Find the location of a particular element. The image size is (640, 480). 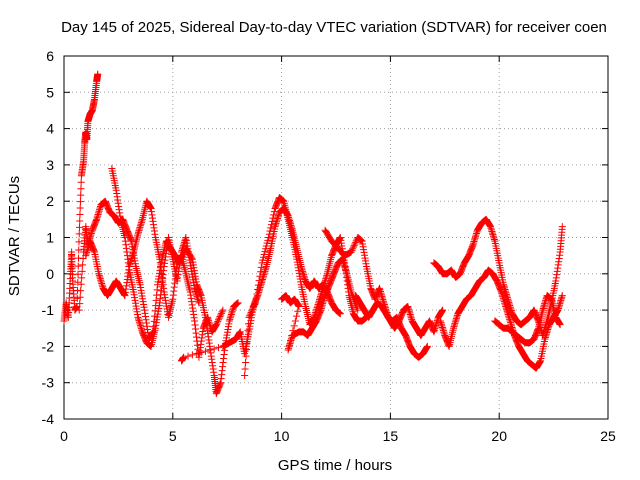

y-tick-label: 0 is located at coordinates (50, 274).